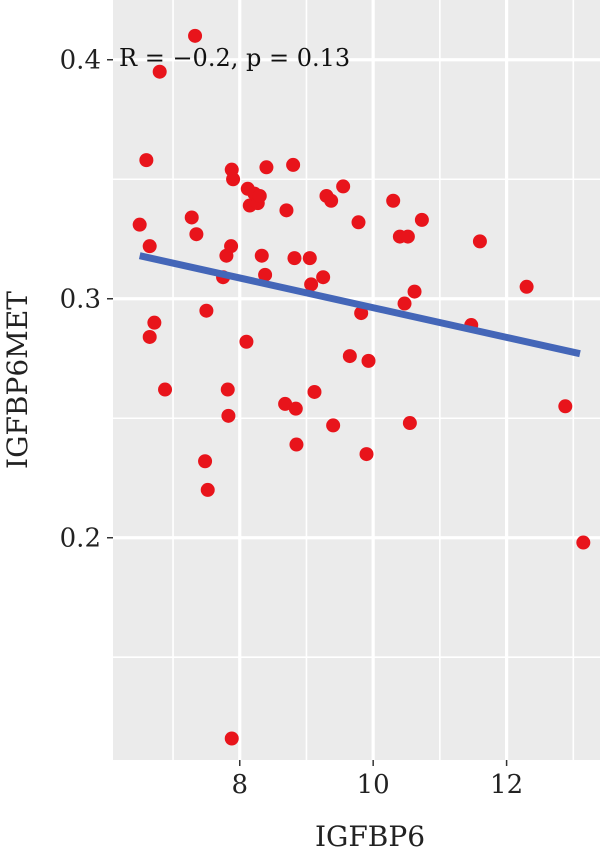 The width and height of the screenshot is (600, 861). What do you see at coordinates (506, 785) in the screenshot?
I see `x-tick-label: 12` at bounding box center [506, 785].